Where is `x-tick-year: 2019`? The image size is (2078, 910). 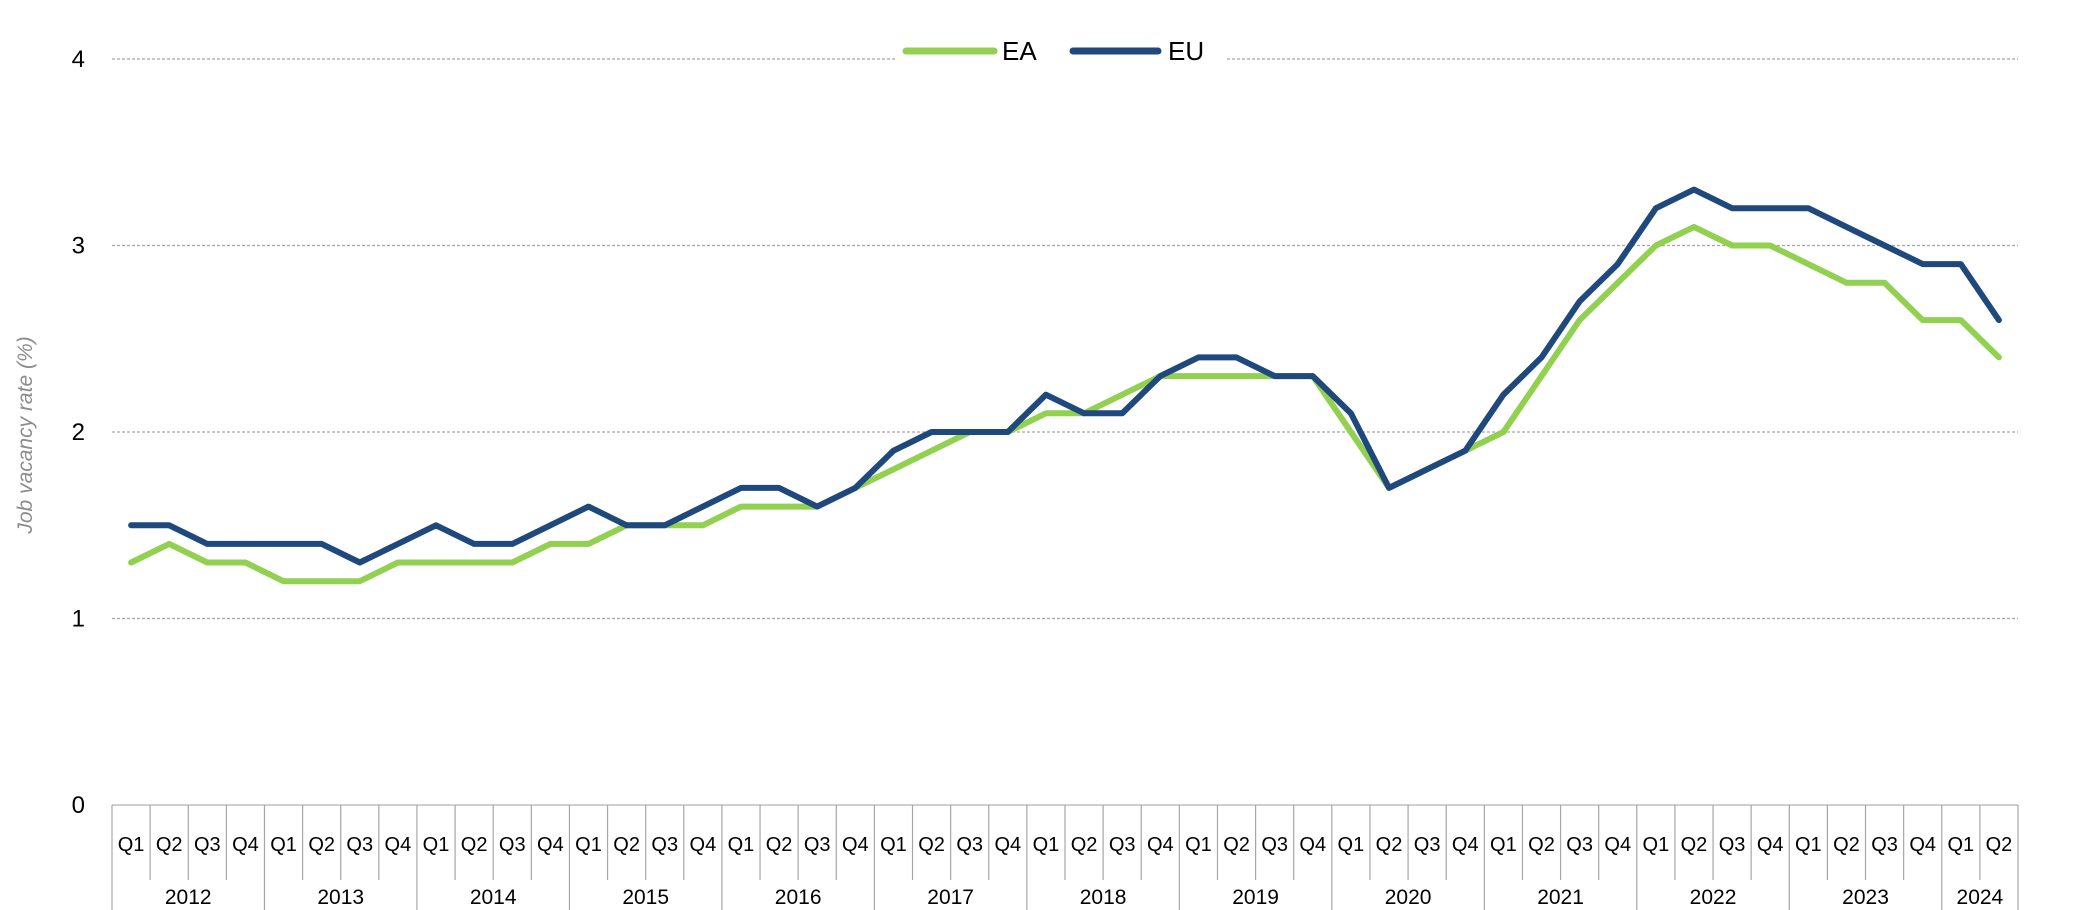 x-tick-year: 2019 is located at coordinates (1255, 897).